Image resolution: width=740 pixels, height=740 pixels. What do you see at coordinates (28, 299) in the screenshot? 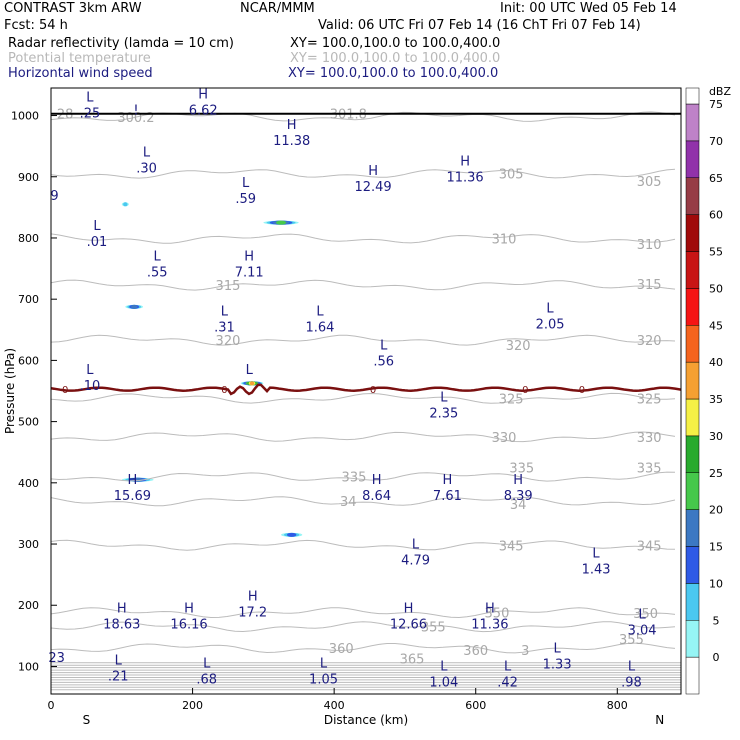
I see `y-tick-label: 700` at bounding box center [28, 299].